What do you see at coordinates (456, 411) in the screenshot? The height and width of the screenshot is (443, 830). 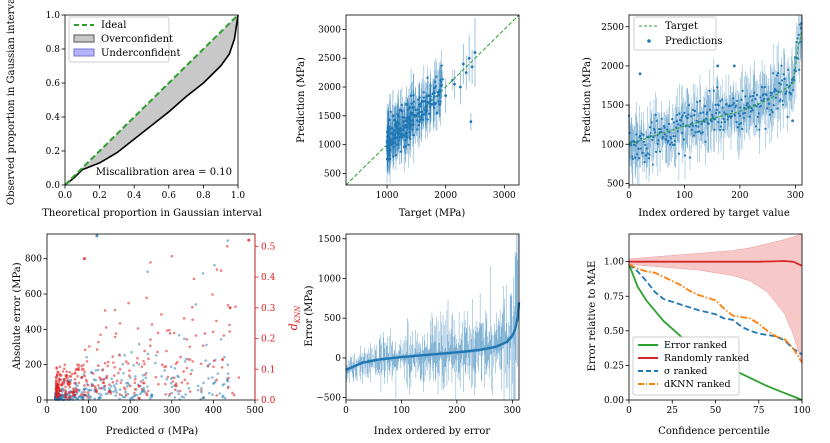 I see `x-tick-label: 200` at bounding box center [456, 411].